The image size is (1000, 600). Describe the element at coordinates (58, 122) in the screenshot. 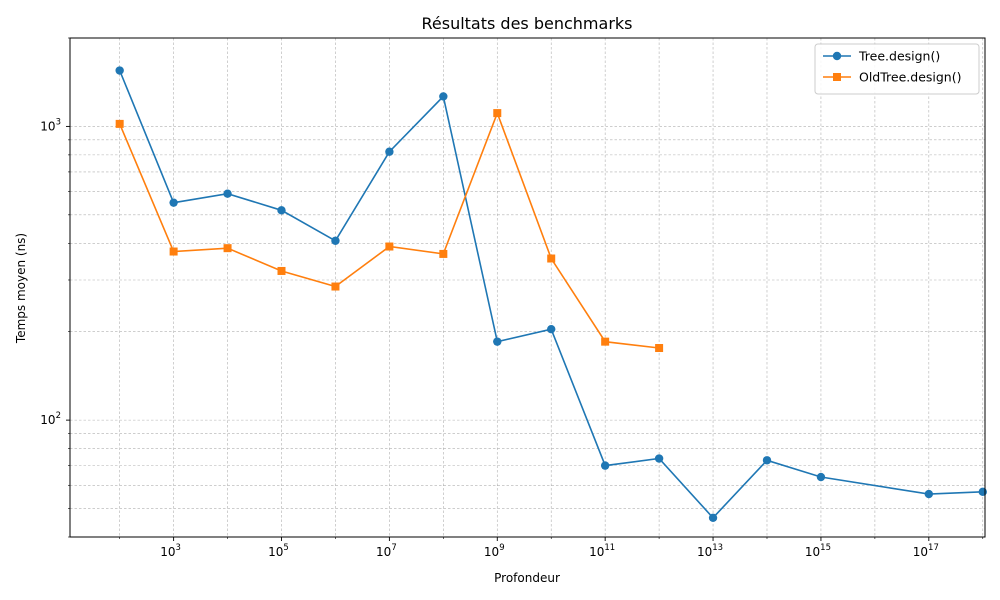

I see `y-tick-exponent: 3` at that location.